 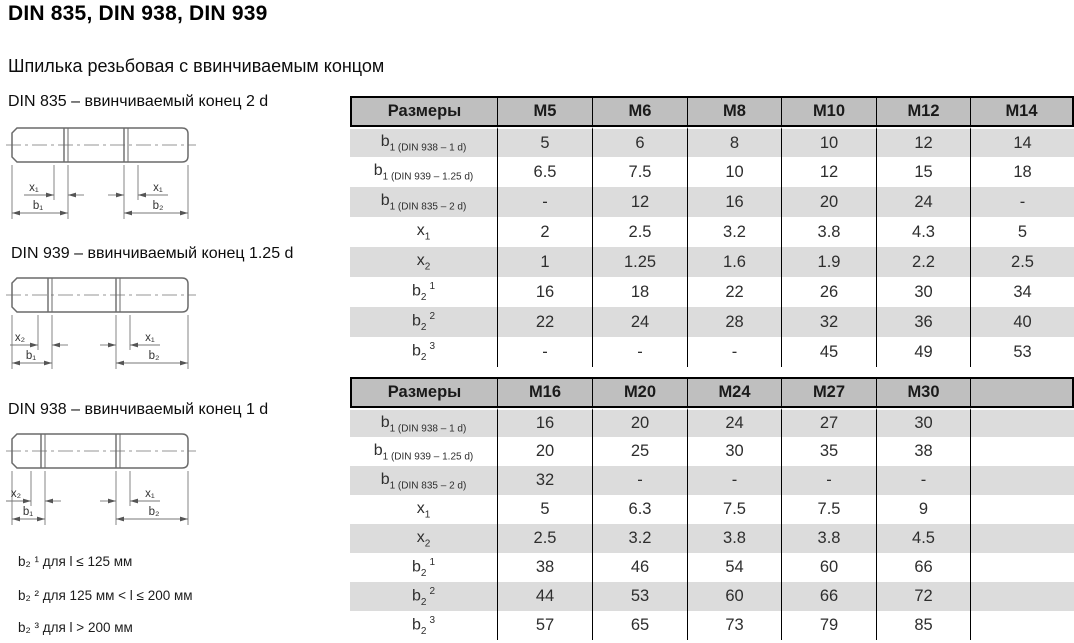 I want to click on table-row: b22 44 53 60 66 72, so click(x=712, y=596).